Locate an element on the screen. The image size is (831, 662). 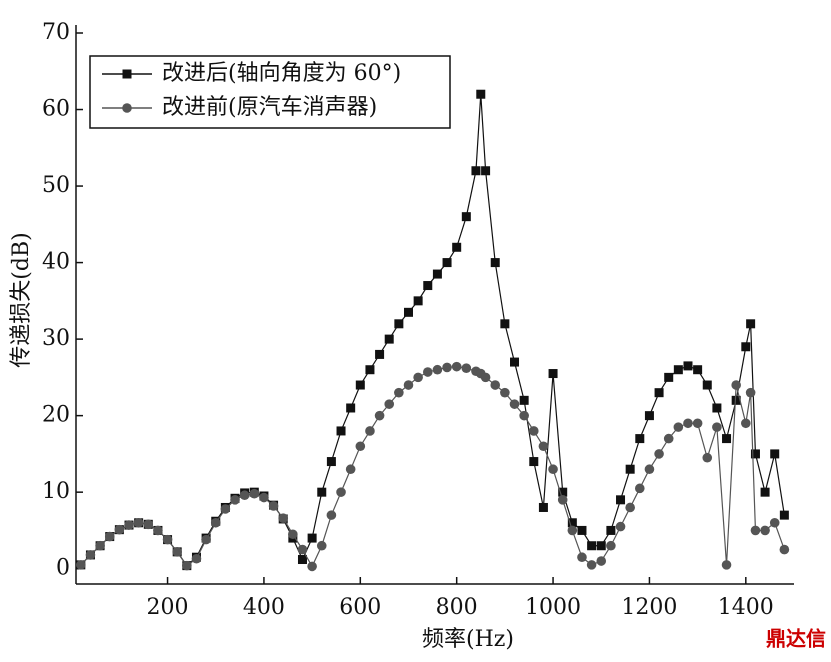
x-tick-label: 400 is located at coordinates (264, 607).